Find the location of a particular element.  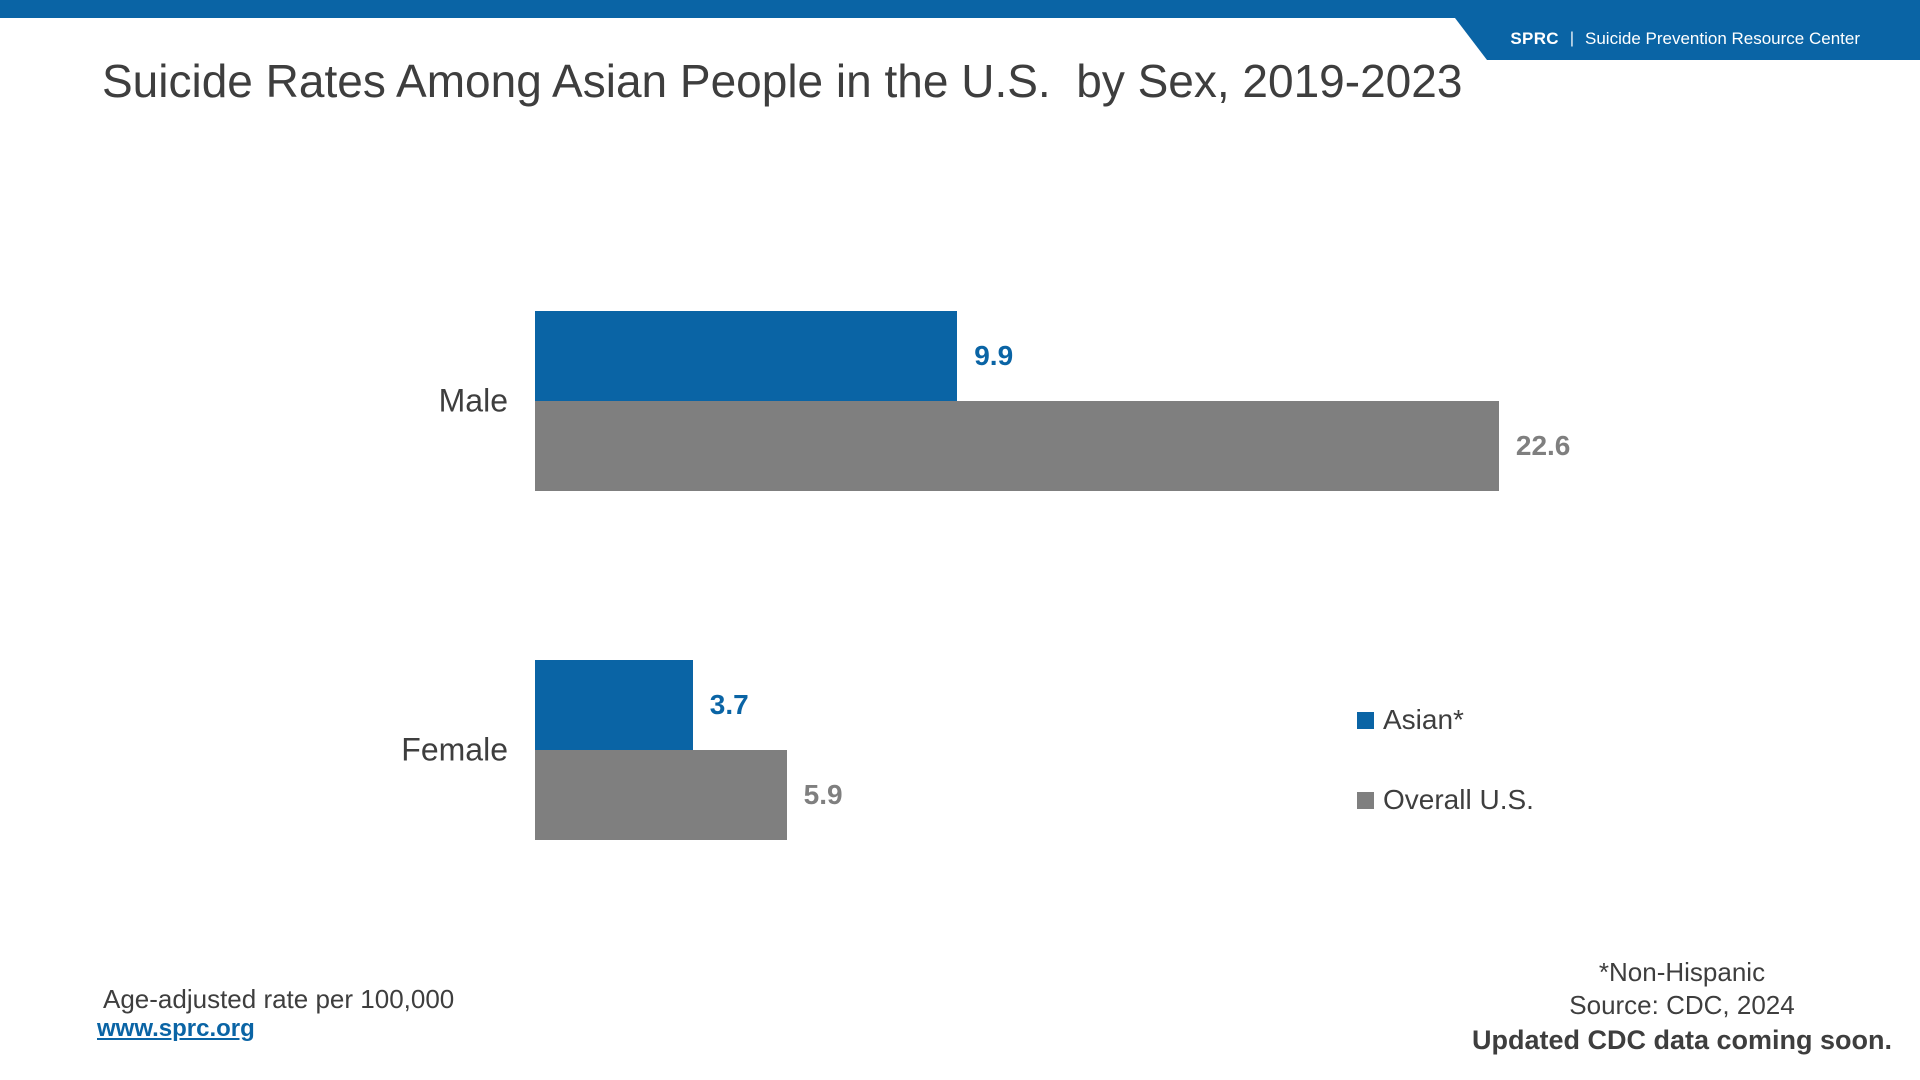

legend-item-overallus: Overall U.S. is located at coordinates (1445, 800).